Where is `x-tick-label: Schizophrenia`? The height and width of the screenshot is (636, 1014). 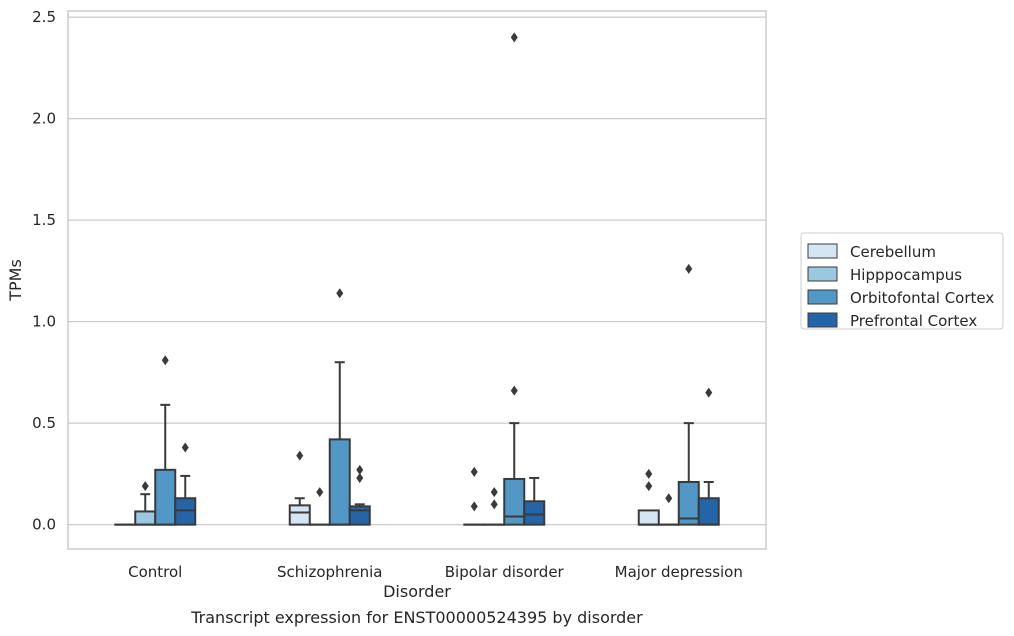 x-tick-label: Schizophrenia is located at coordinates (329, 572).